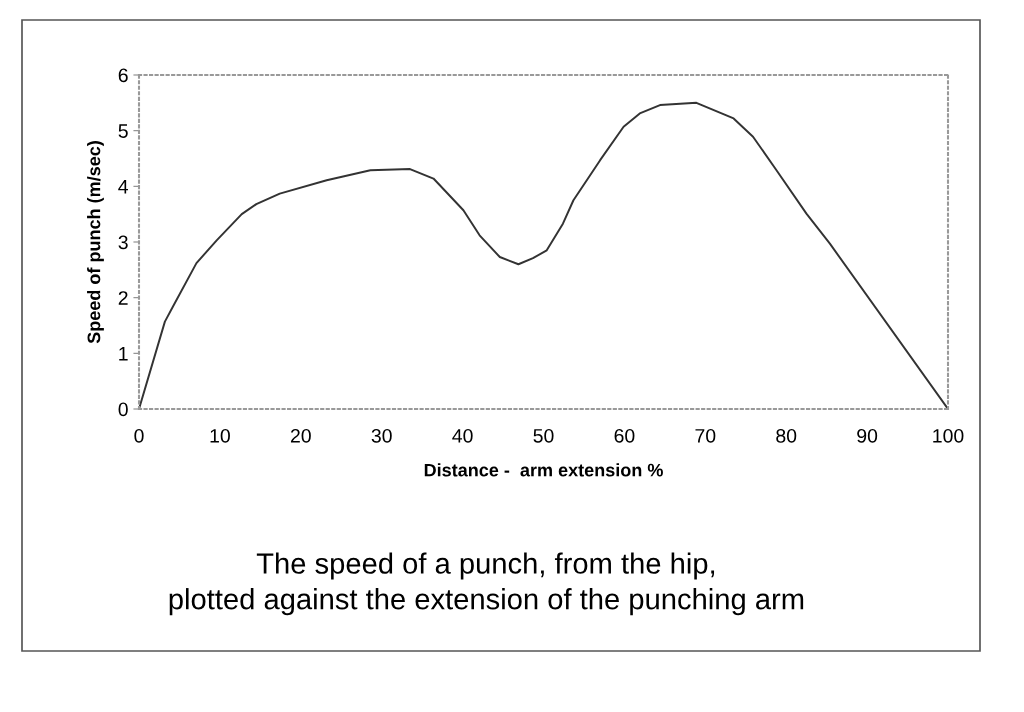  I want to click on x-tick-label: 60, so click(624, 435).